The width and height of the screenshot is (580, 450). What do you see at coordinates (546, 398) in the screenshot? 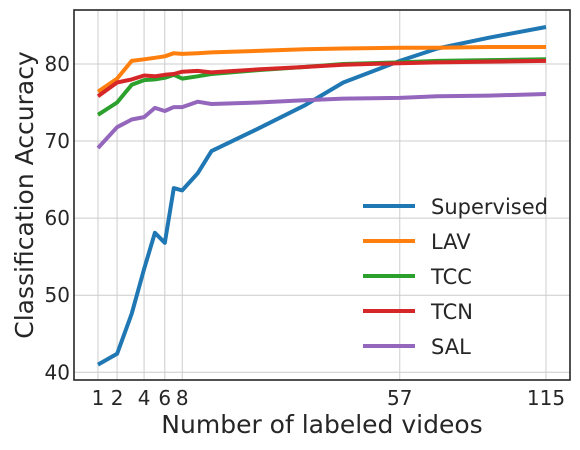
I see `x-tick-label: 115` at bounding box center [546, 398].